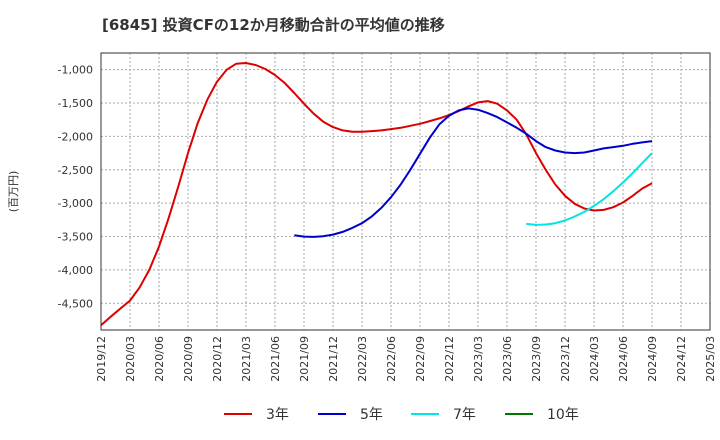  What do you see at coordinates (75, 237) in the screenshot?
I see `y-tick-label: -3,500` at bounding box center [75, 237].